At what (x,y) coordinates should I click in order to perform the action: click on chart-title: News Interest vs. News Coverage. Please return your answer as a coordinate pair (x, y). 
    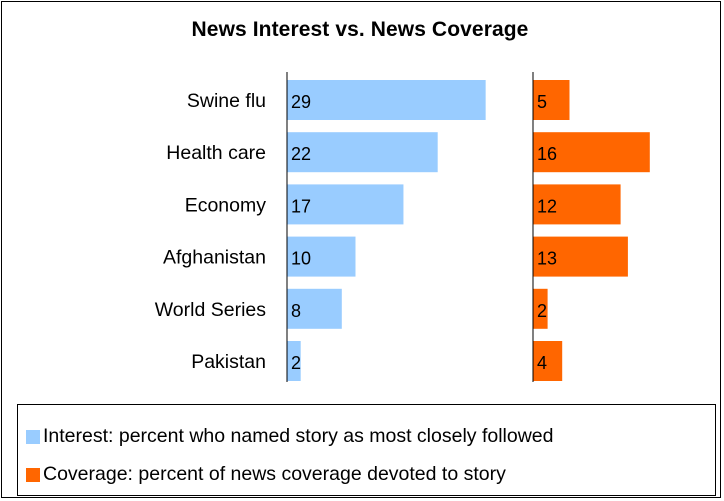
    Looking at the image, I should click on (360, 29).